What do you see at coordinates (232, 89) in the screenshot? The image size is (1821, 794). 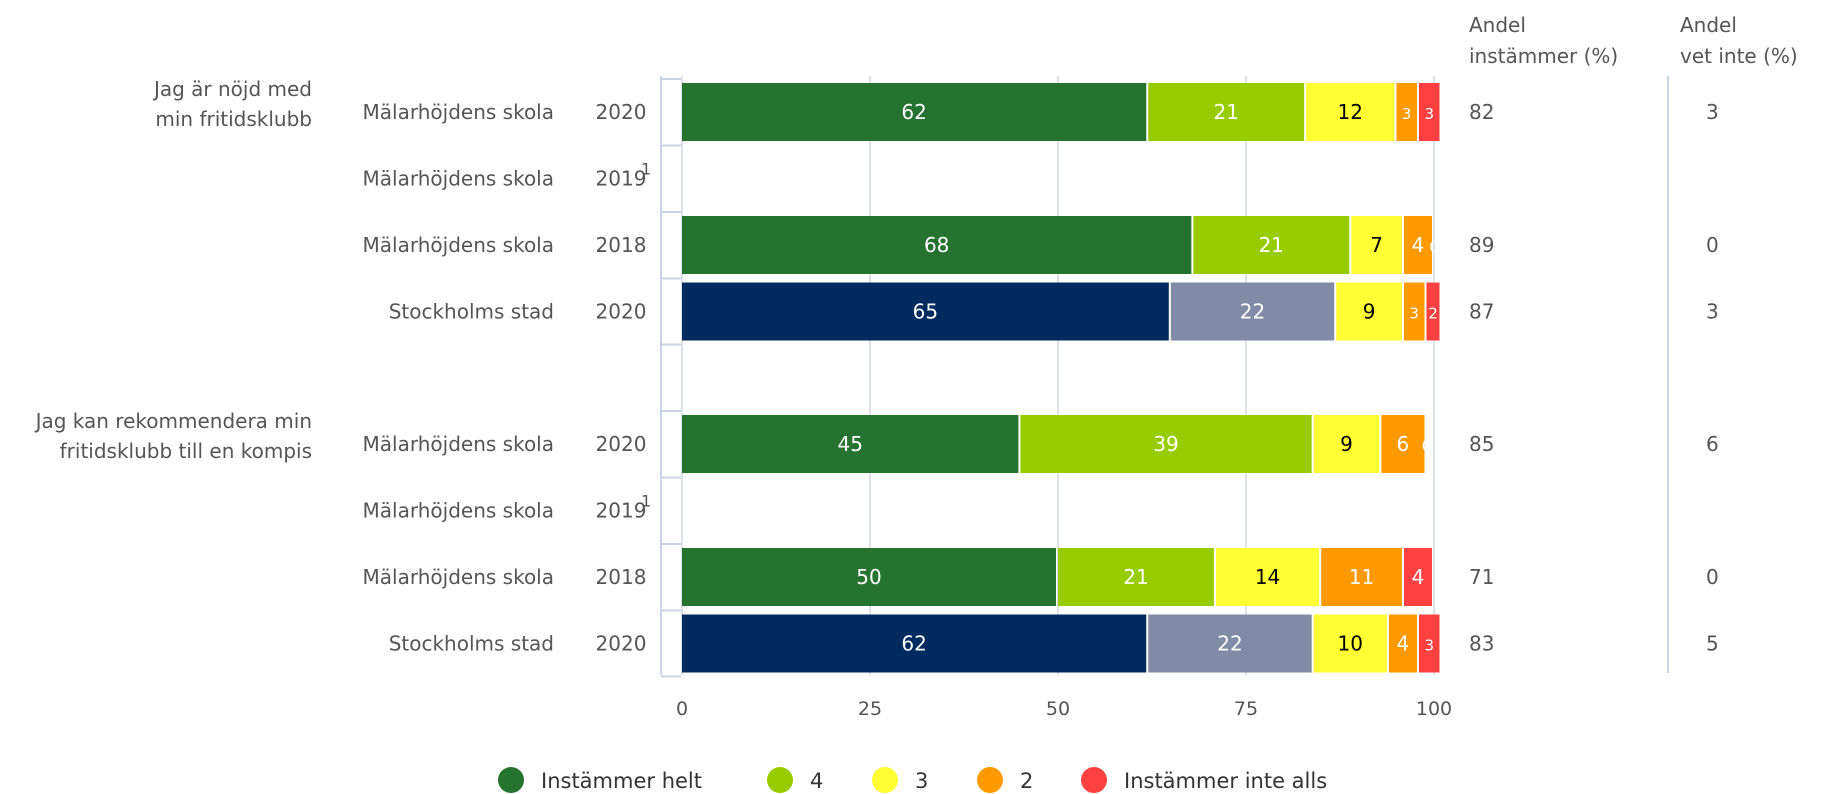 I see `question-label-0-line-0: Jag är nöjd med` at bounding box center [232, 89].